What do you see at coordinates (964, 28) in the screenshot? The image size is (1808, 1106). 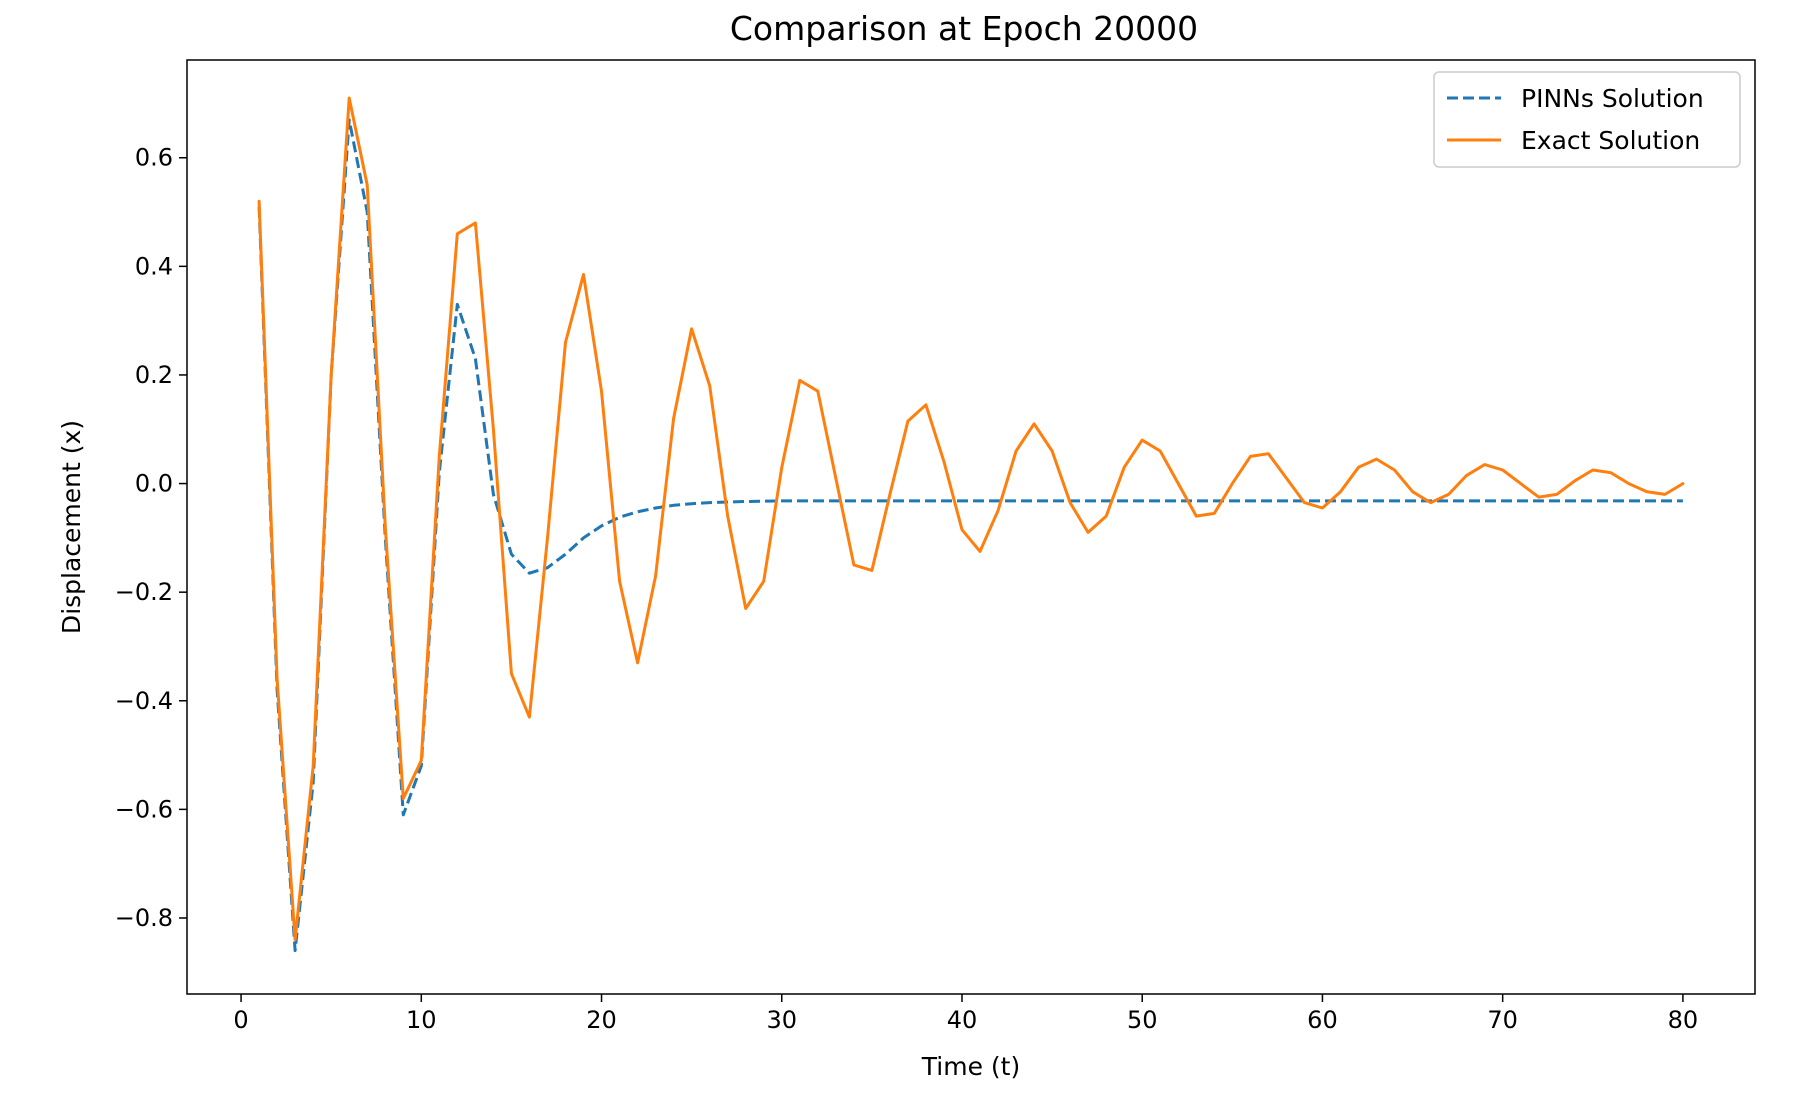 I see `chart-title: Comparison at Epoch 20000` at bounding box center [964, 28].